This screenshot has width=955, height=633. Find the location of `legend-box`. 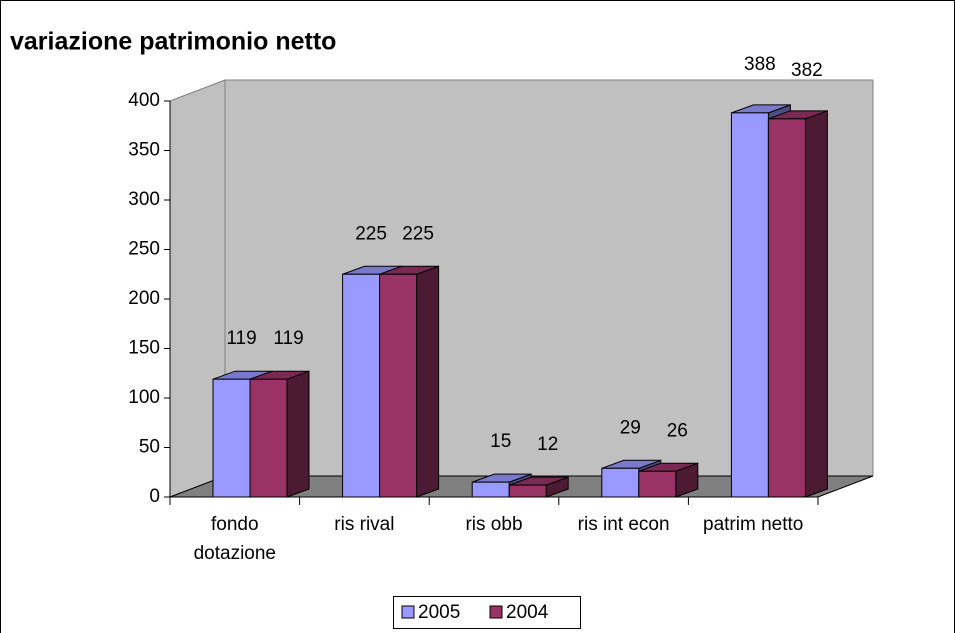

legend-box is located at coordinates (487, 612).